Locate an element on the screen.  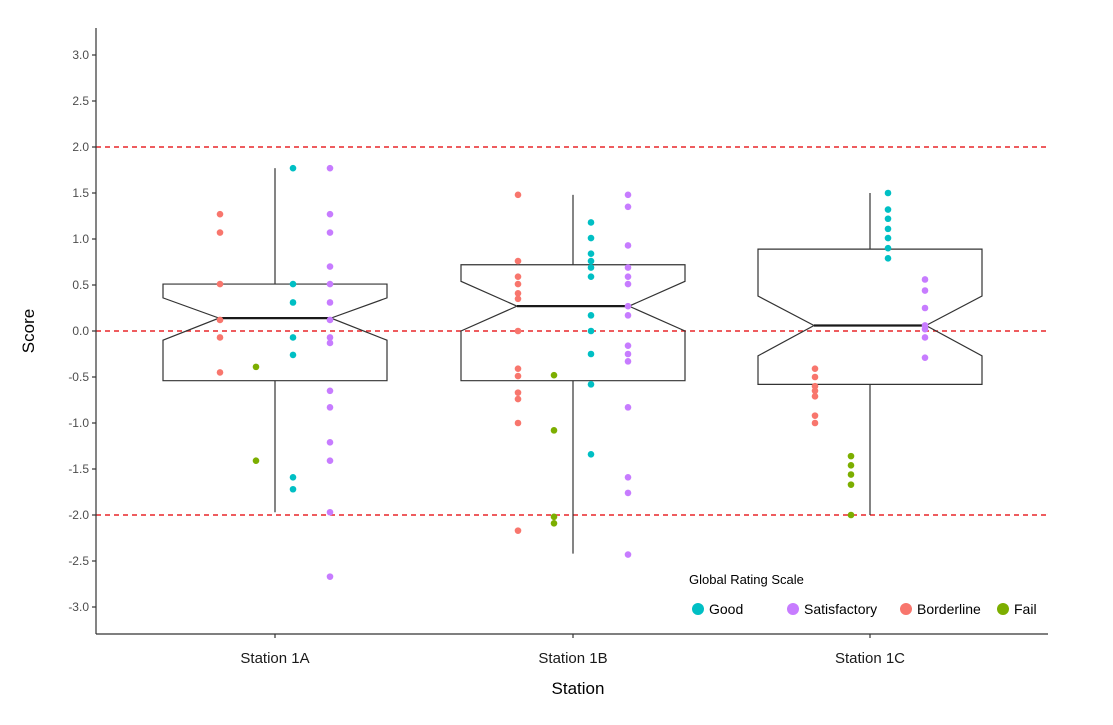
y-tick-label: 1.0 is located at coordinates (80, 239).